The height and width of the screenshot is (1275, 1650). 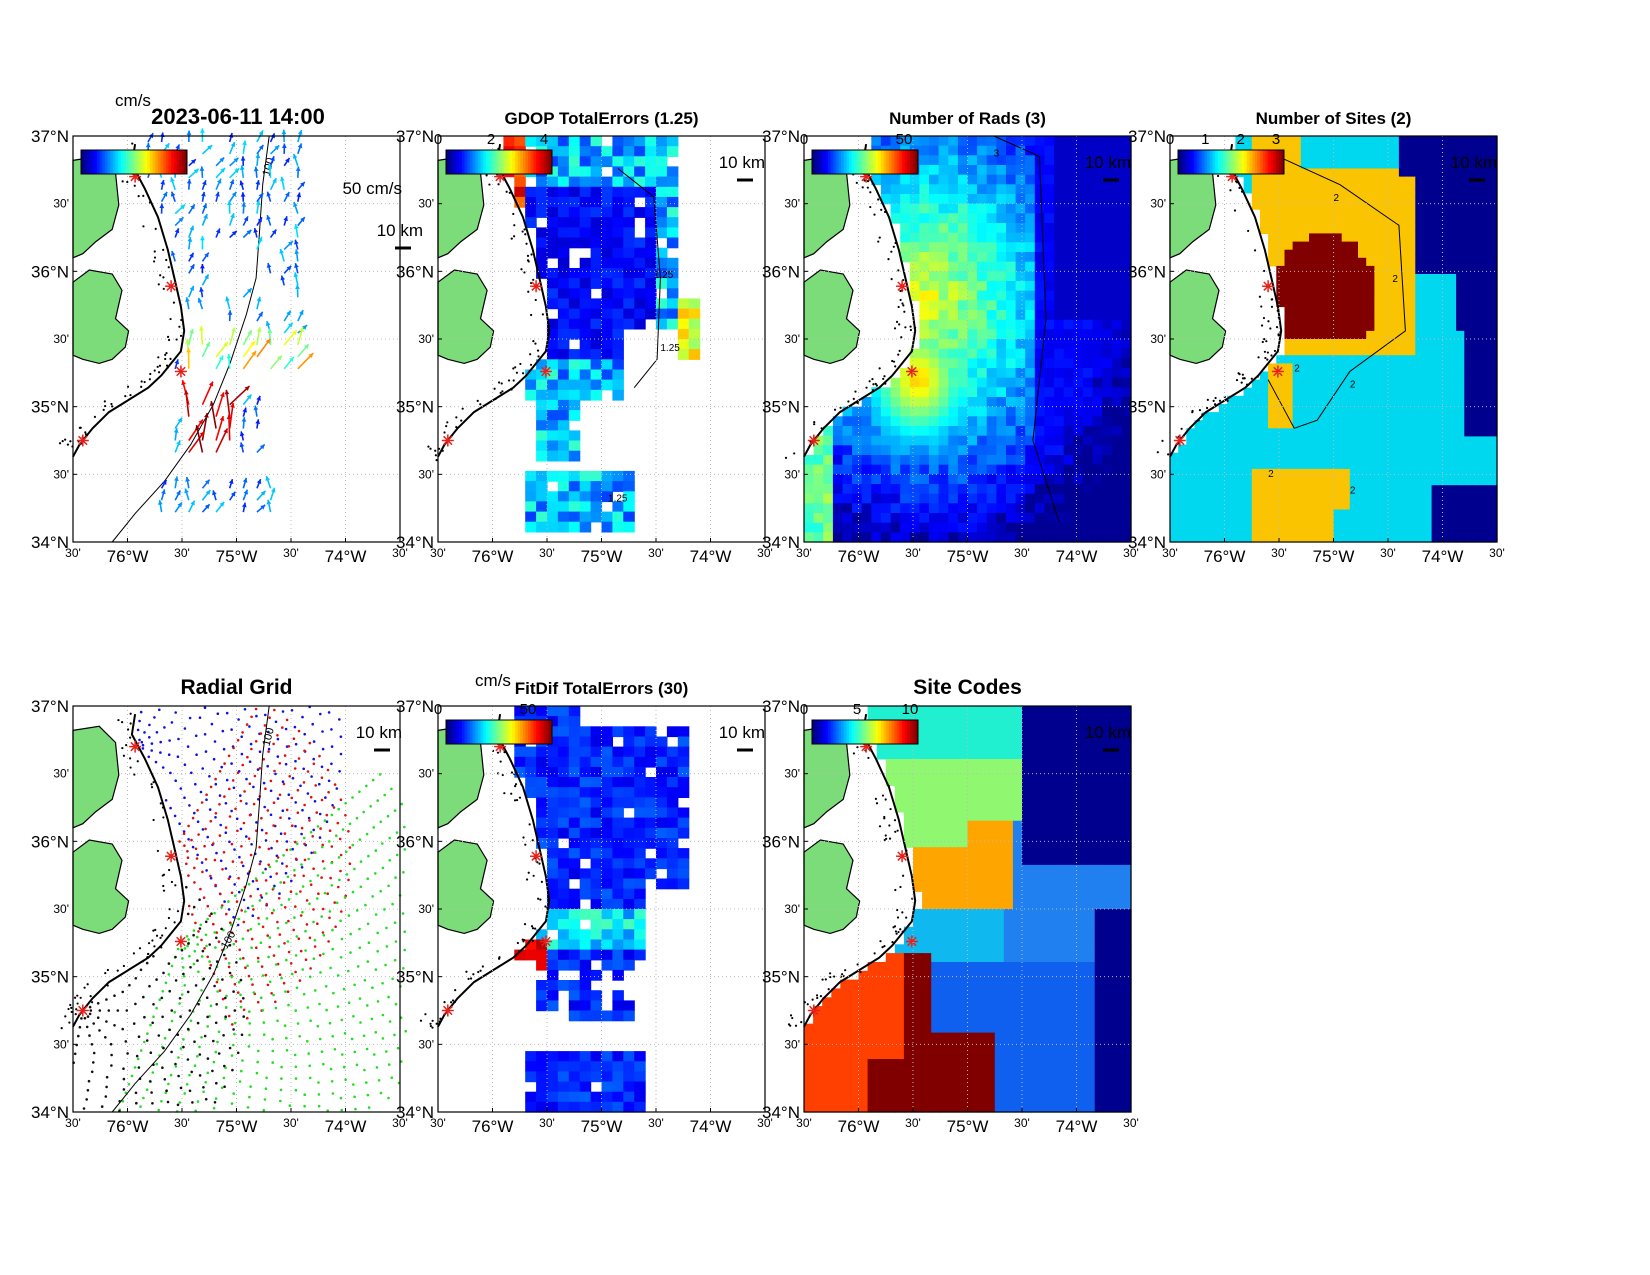 What do you see at coordinates (1277, 371) in the screenshot?
I see `radar-station-marker` at bounding box center [1277, 371].